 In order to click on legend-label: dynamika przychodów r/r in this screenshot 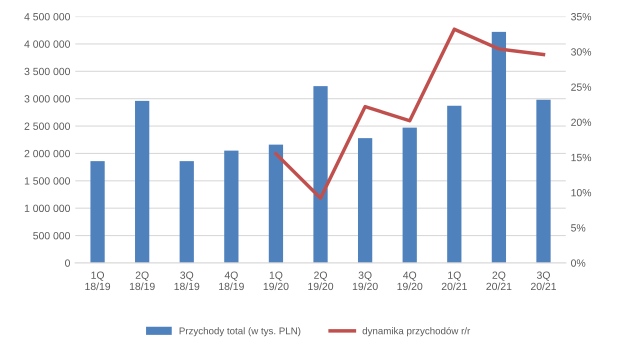, I will do `click(416, 331)`.